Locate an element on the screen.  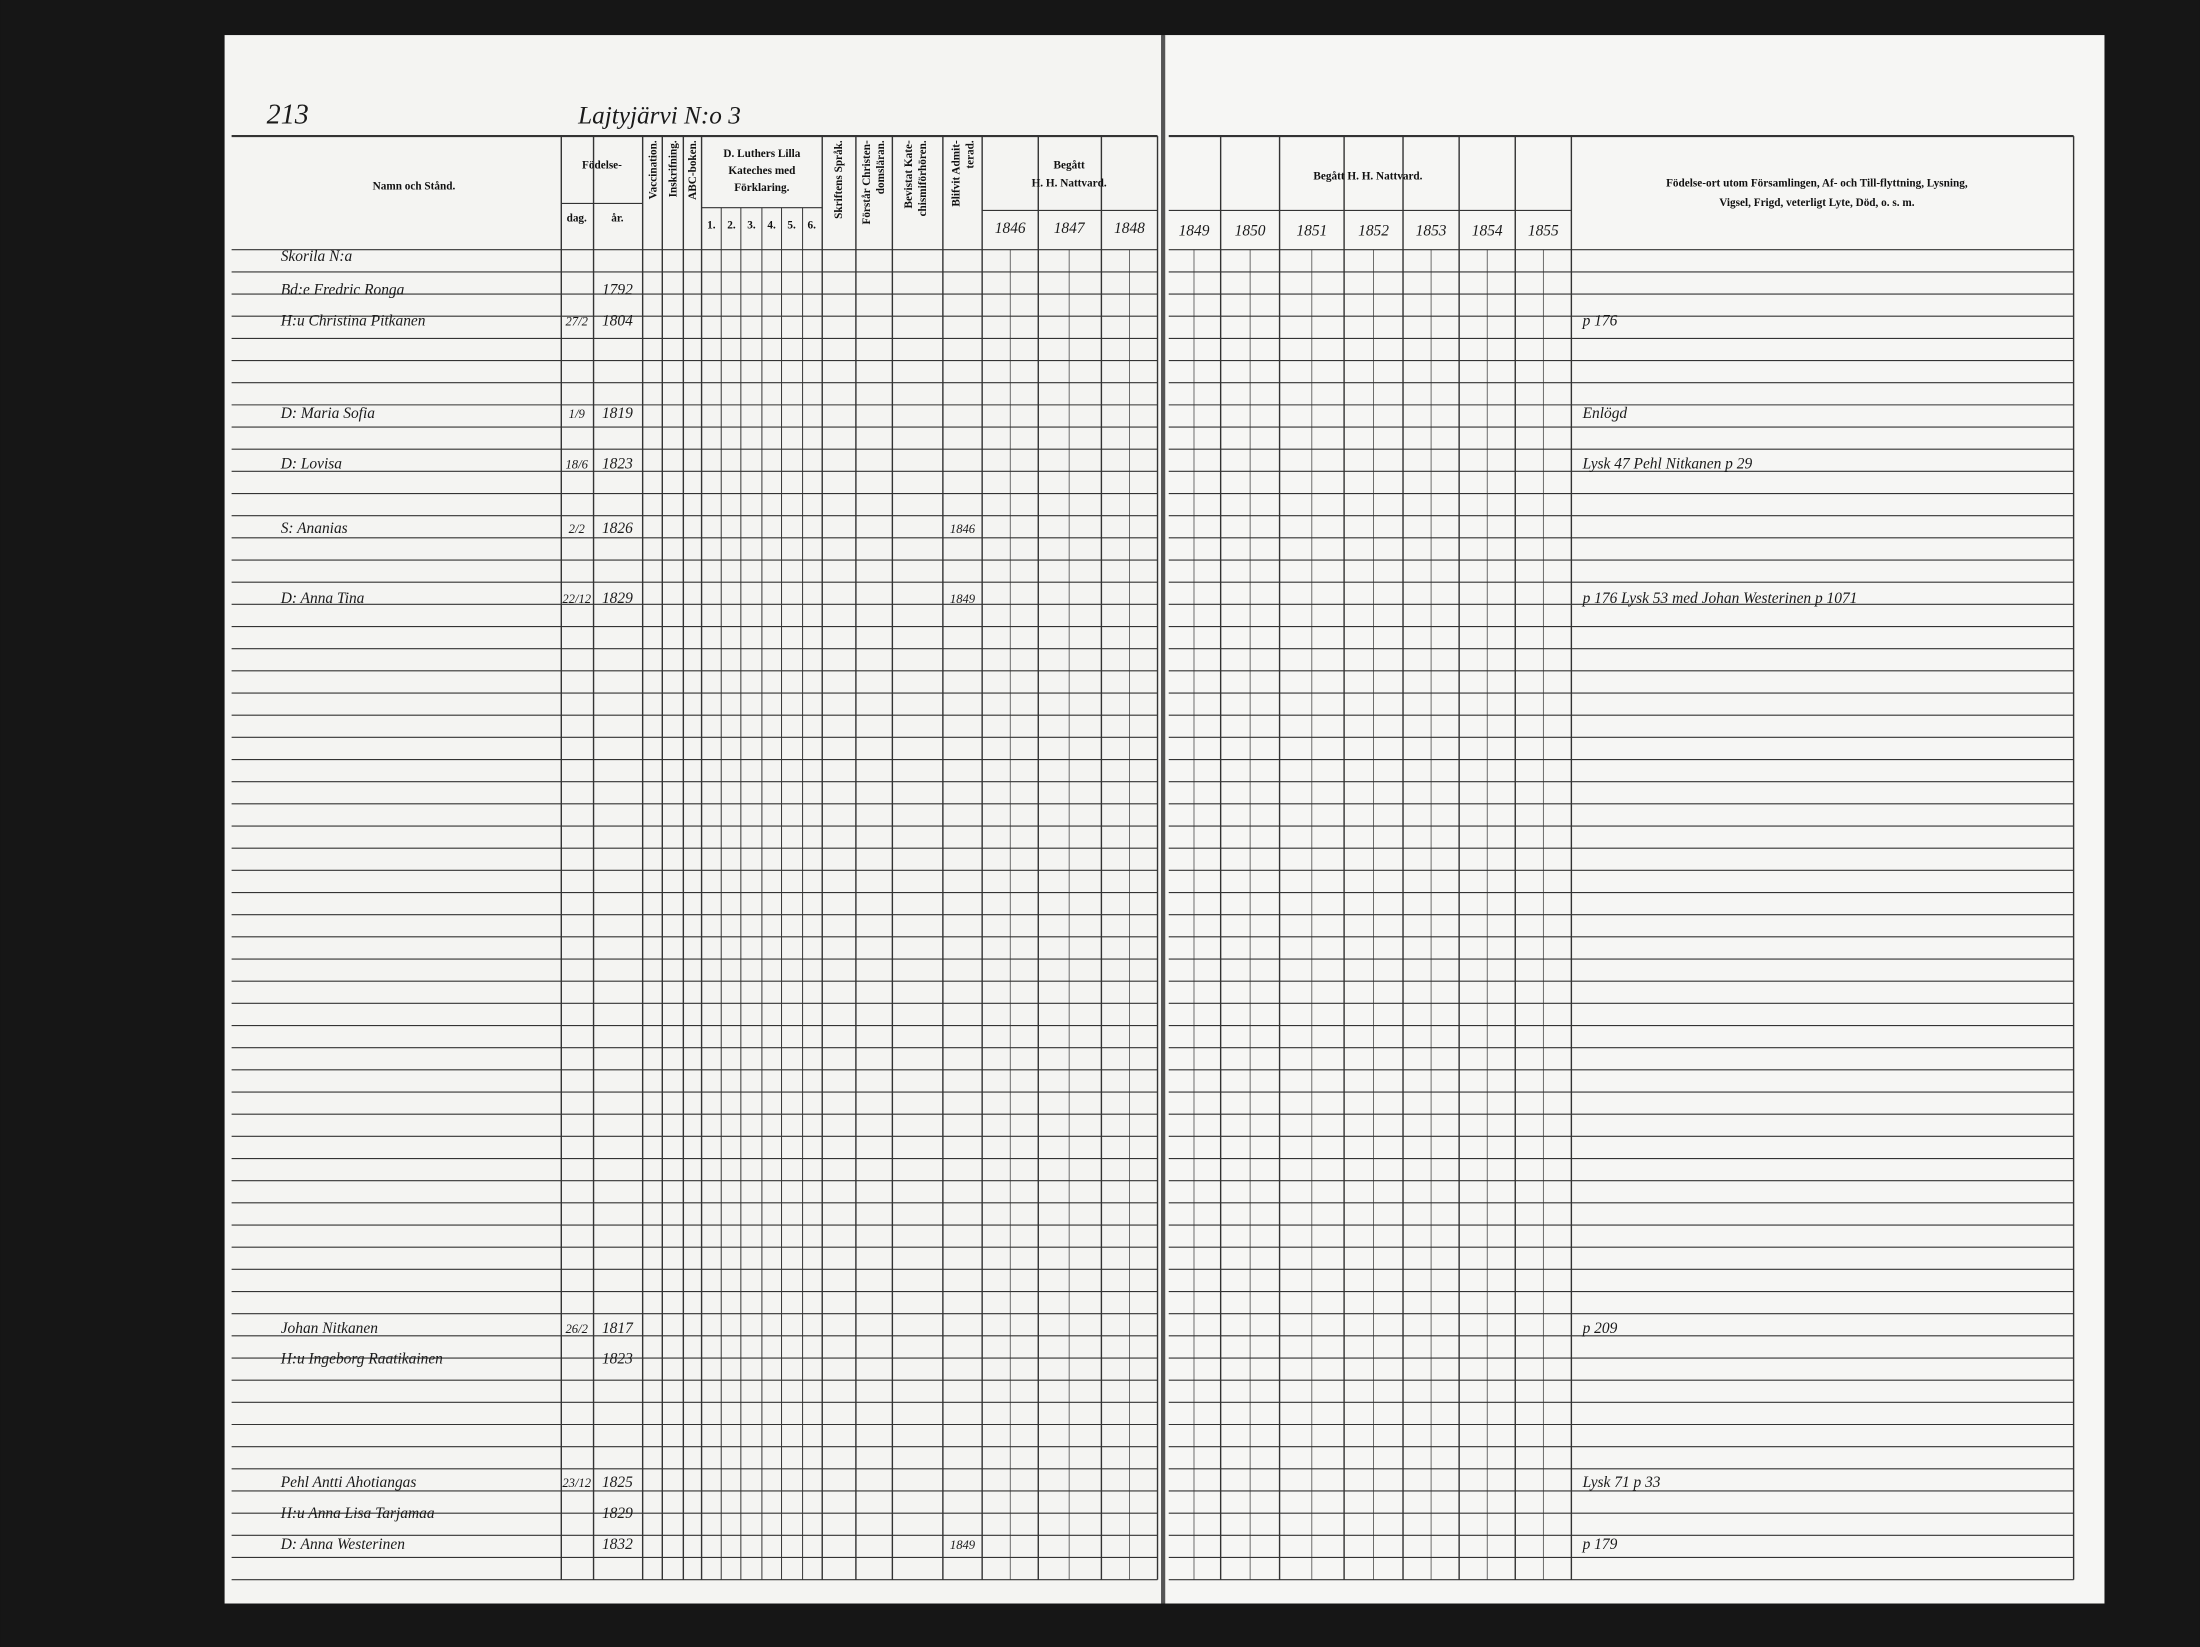
entry-name: D: Lovisa is located at coordinates (311, 464).